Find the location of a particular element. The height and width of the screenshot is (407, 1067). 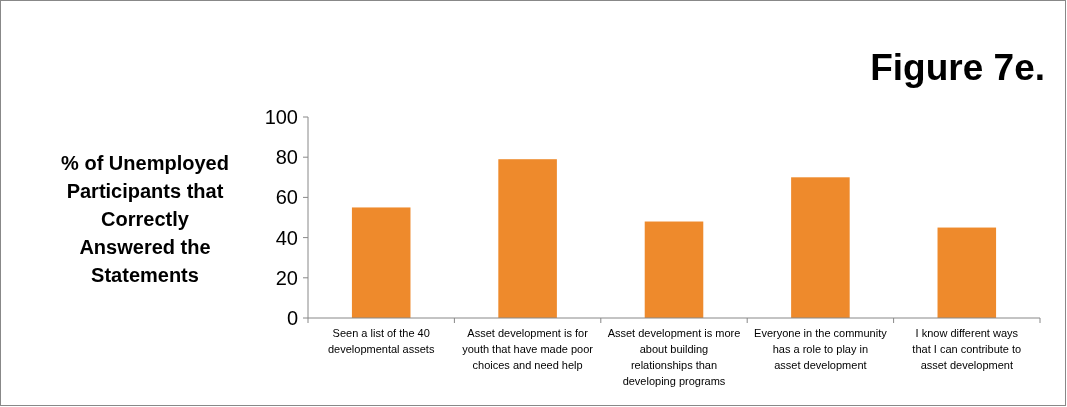

y-tick-label: 20 is located at coordinates (286, 277).